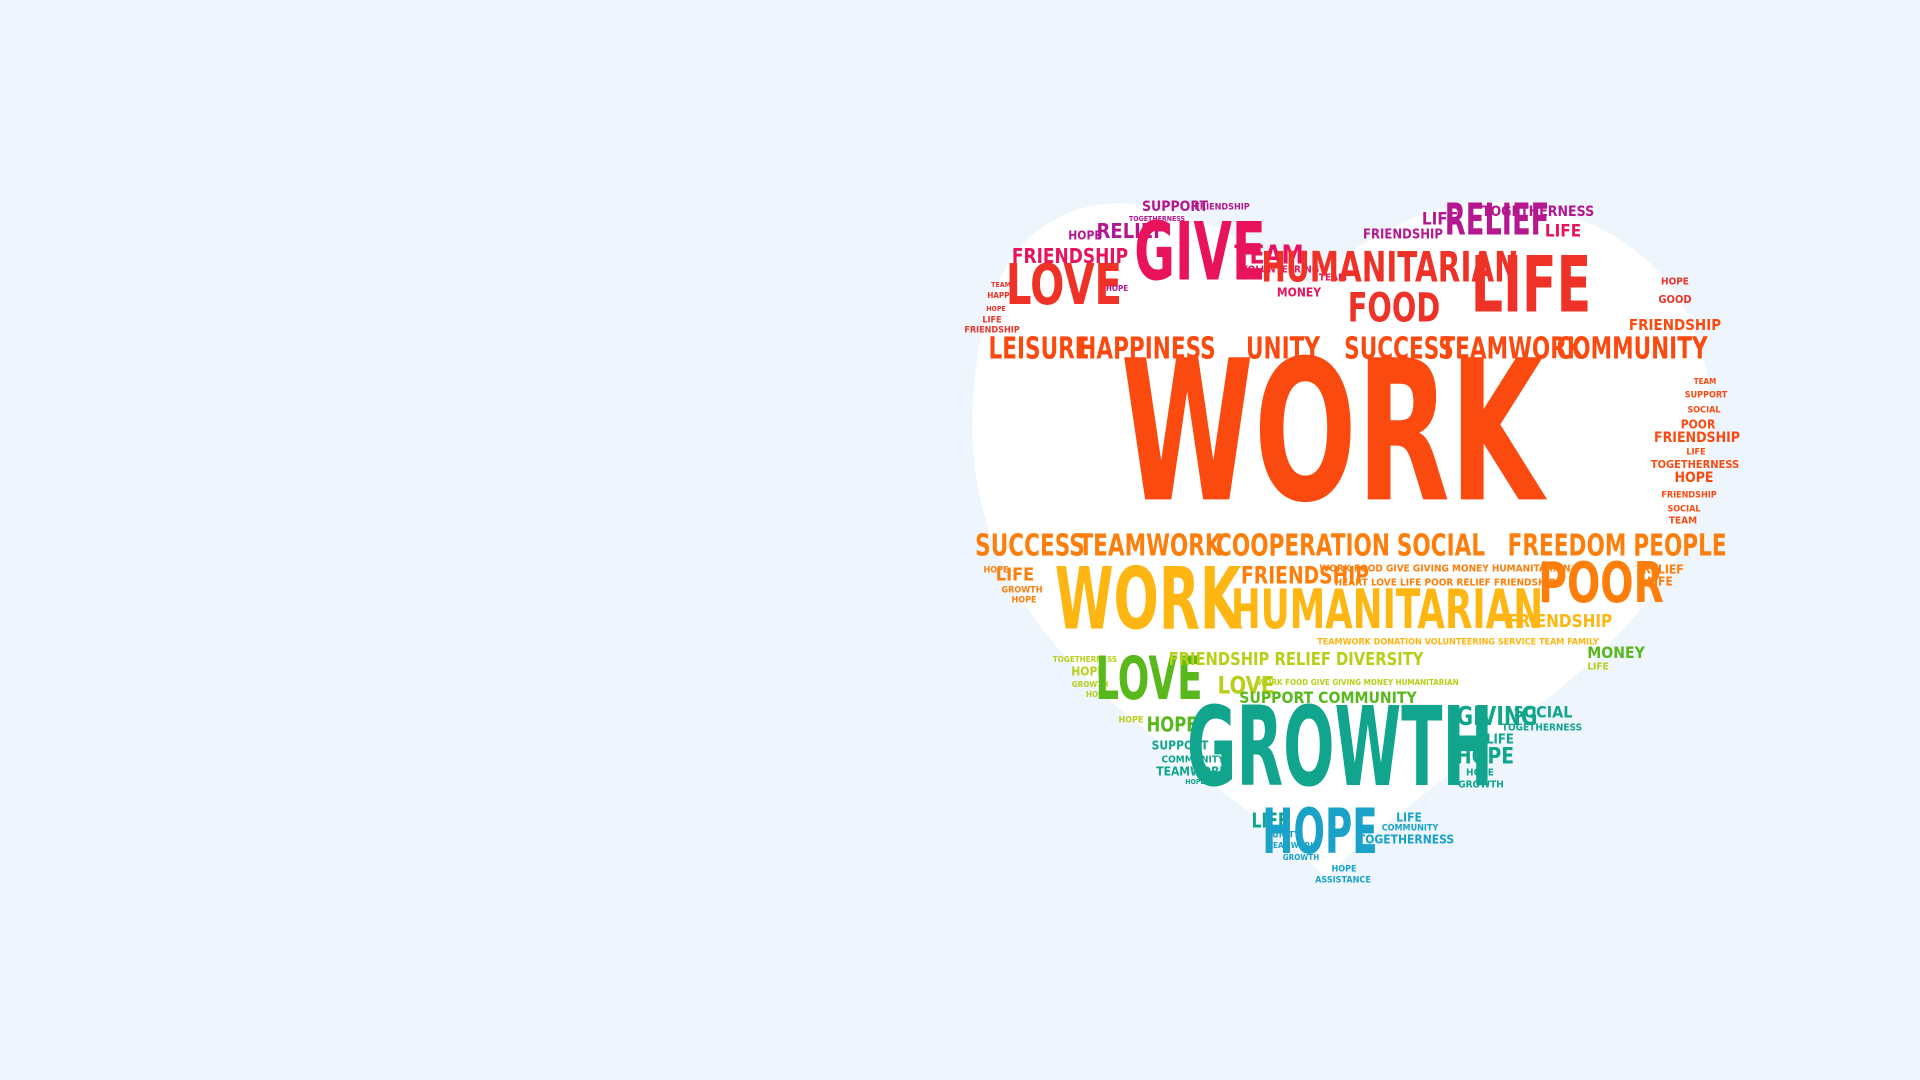  What do you see at coordinates (1567, 546) in the screenshot?
I see `cloud-word-freedom: FREEDOM` at bounding box center [1567, 546].